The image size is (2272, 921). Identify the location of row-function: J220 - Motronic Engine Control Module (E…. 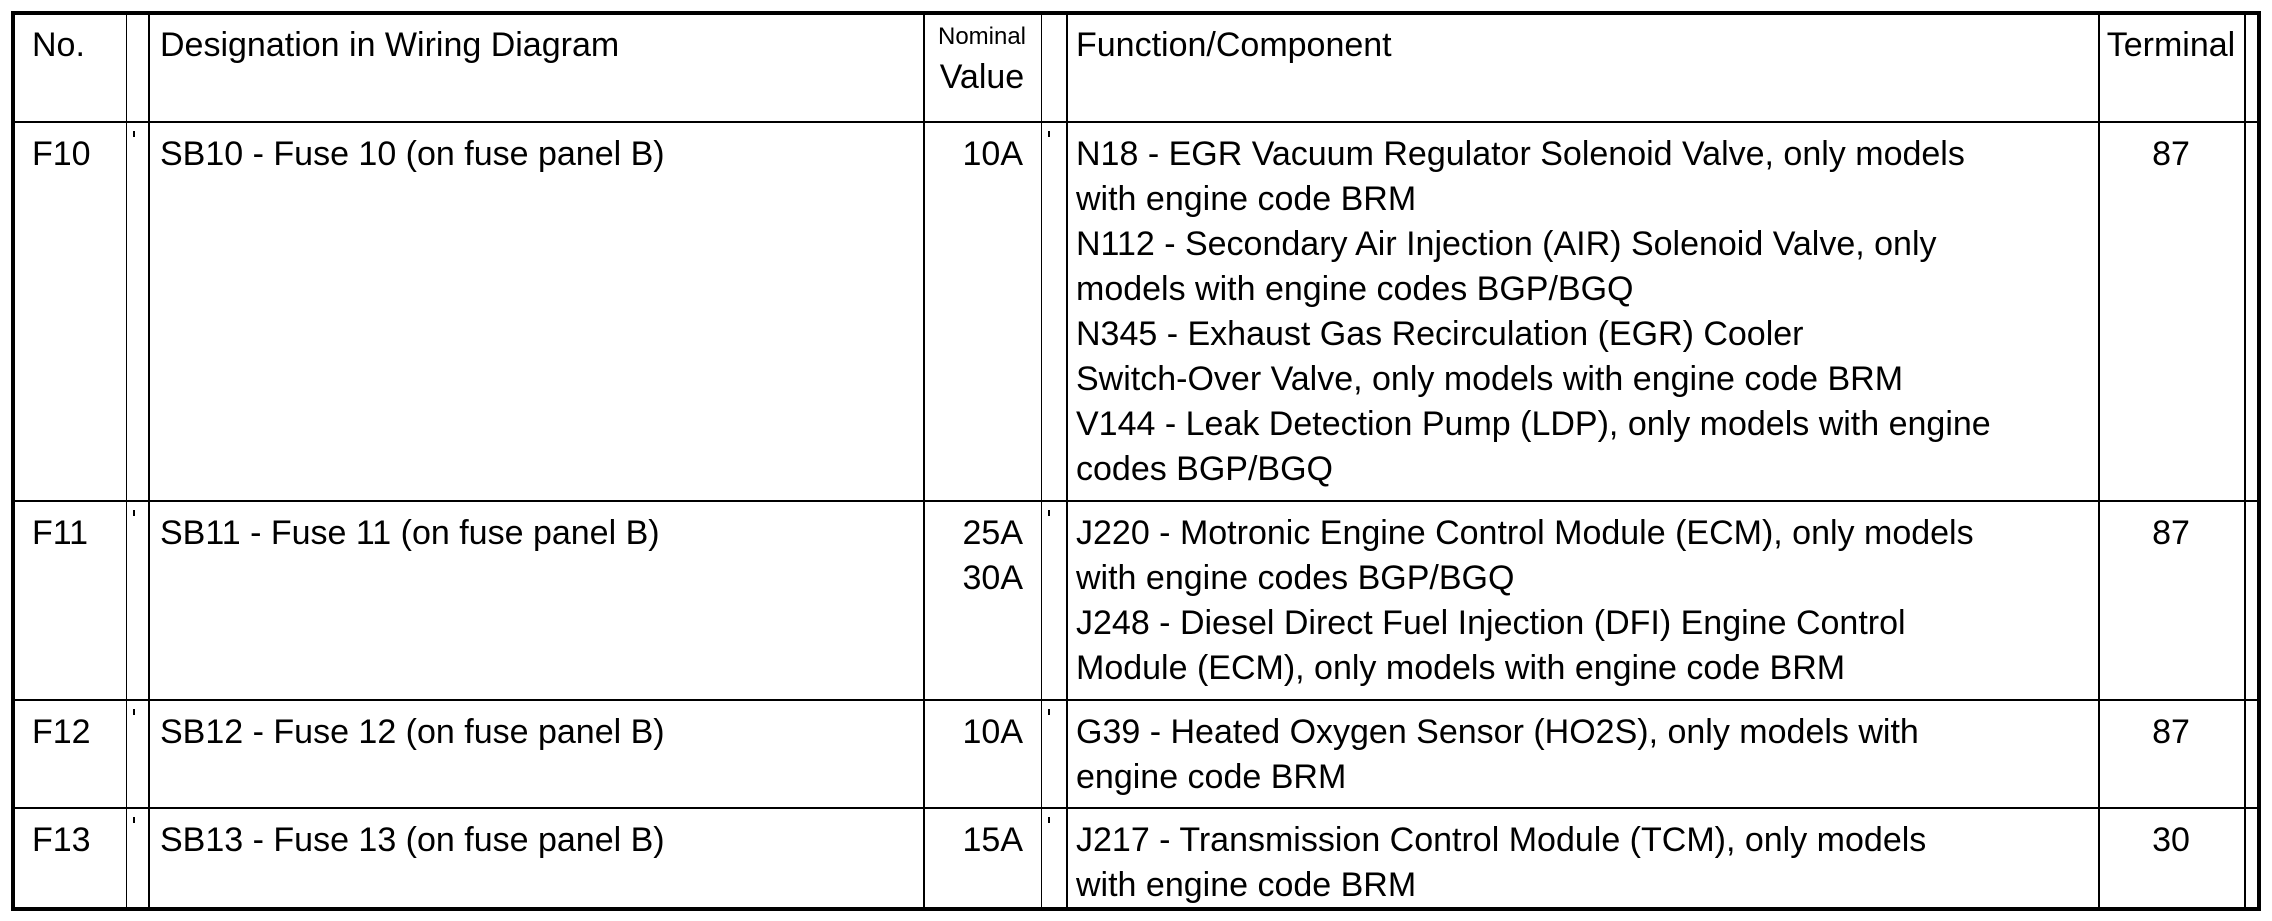
(1525, 600).